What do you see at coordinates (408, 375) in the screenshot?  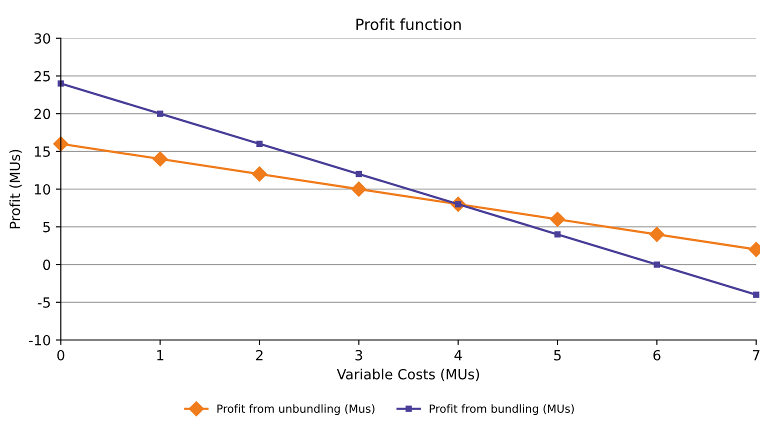 I see `x-axis-title: Variable Costs (MUs)` at bounding box center [408, 375].